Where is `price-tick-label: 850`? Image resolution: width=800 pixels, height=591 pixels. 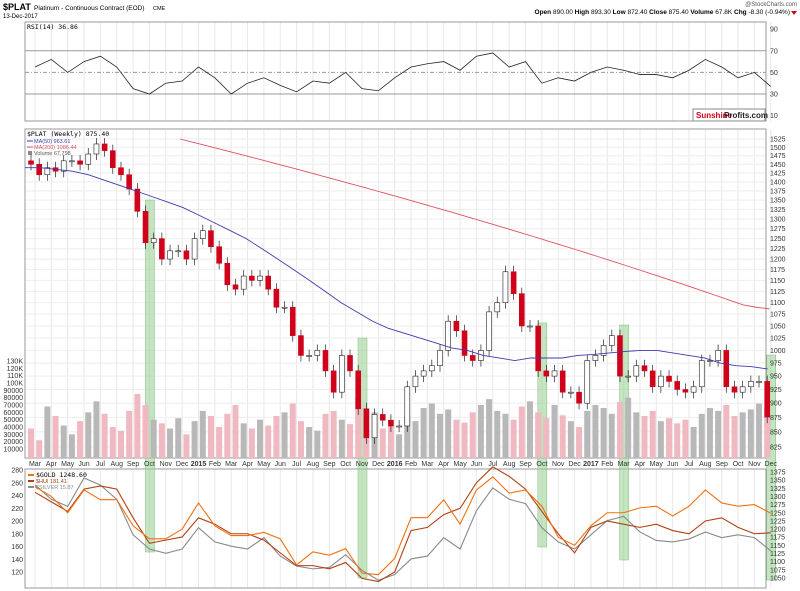 price-tick-label: 850 is located at coordinates (776, 432).